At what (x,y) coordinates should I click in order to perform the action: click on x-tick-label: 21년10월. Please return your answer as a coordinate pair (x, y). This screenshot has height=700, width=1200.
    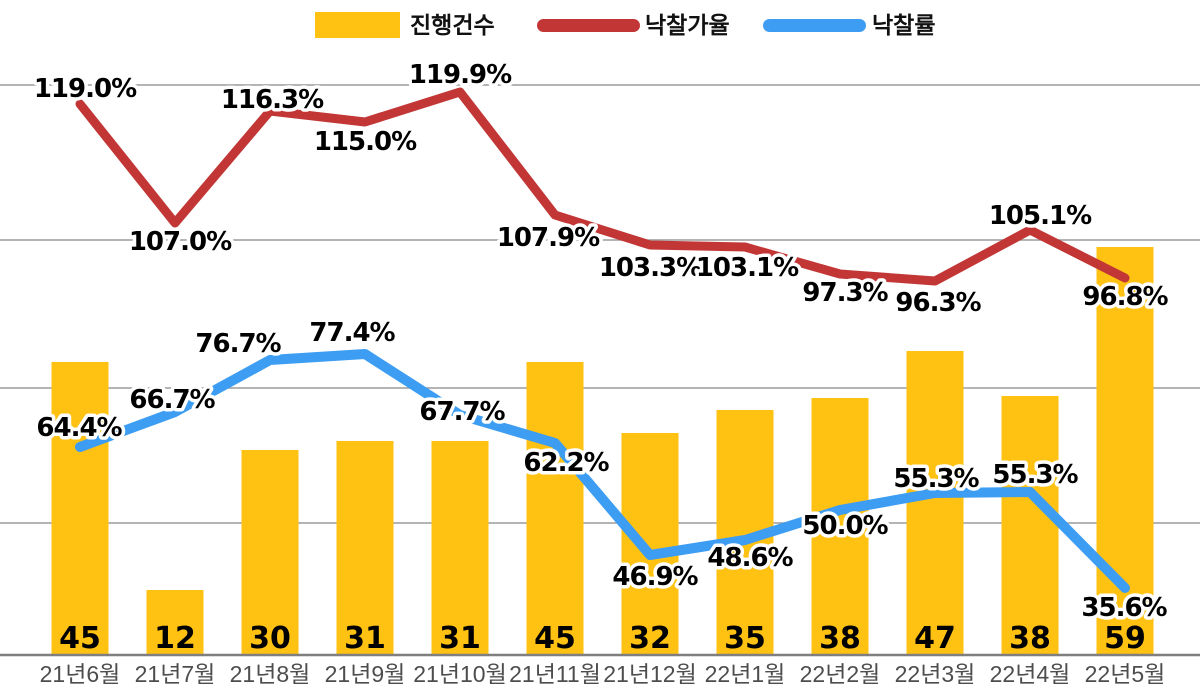
    Looking at the image, I should click on (460, 674).